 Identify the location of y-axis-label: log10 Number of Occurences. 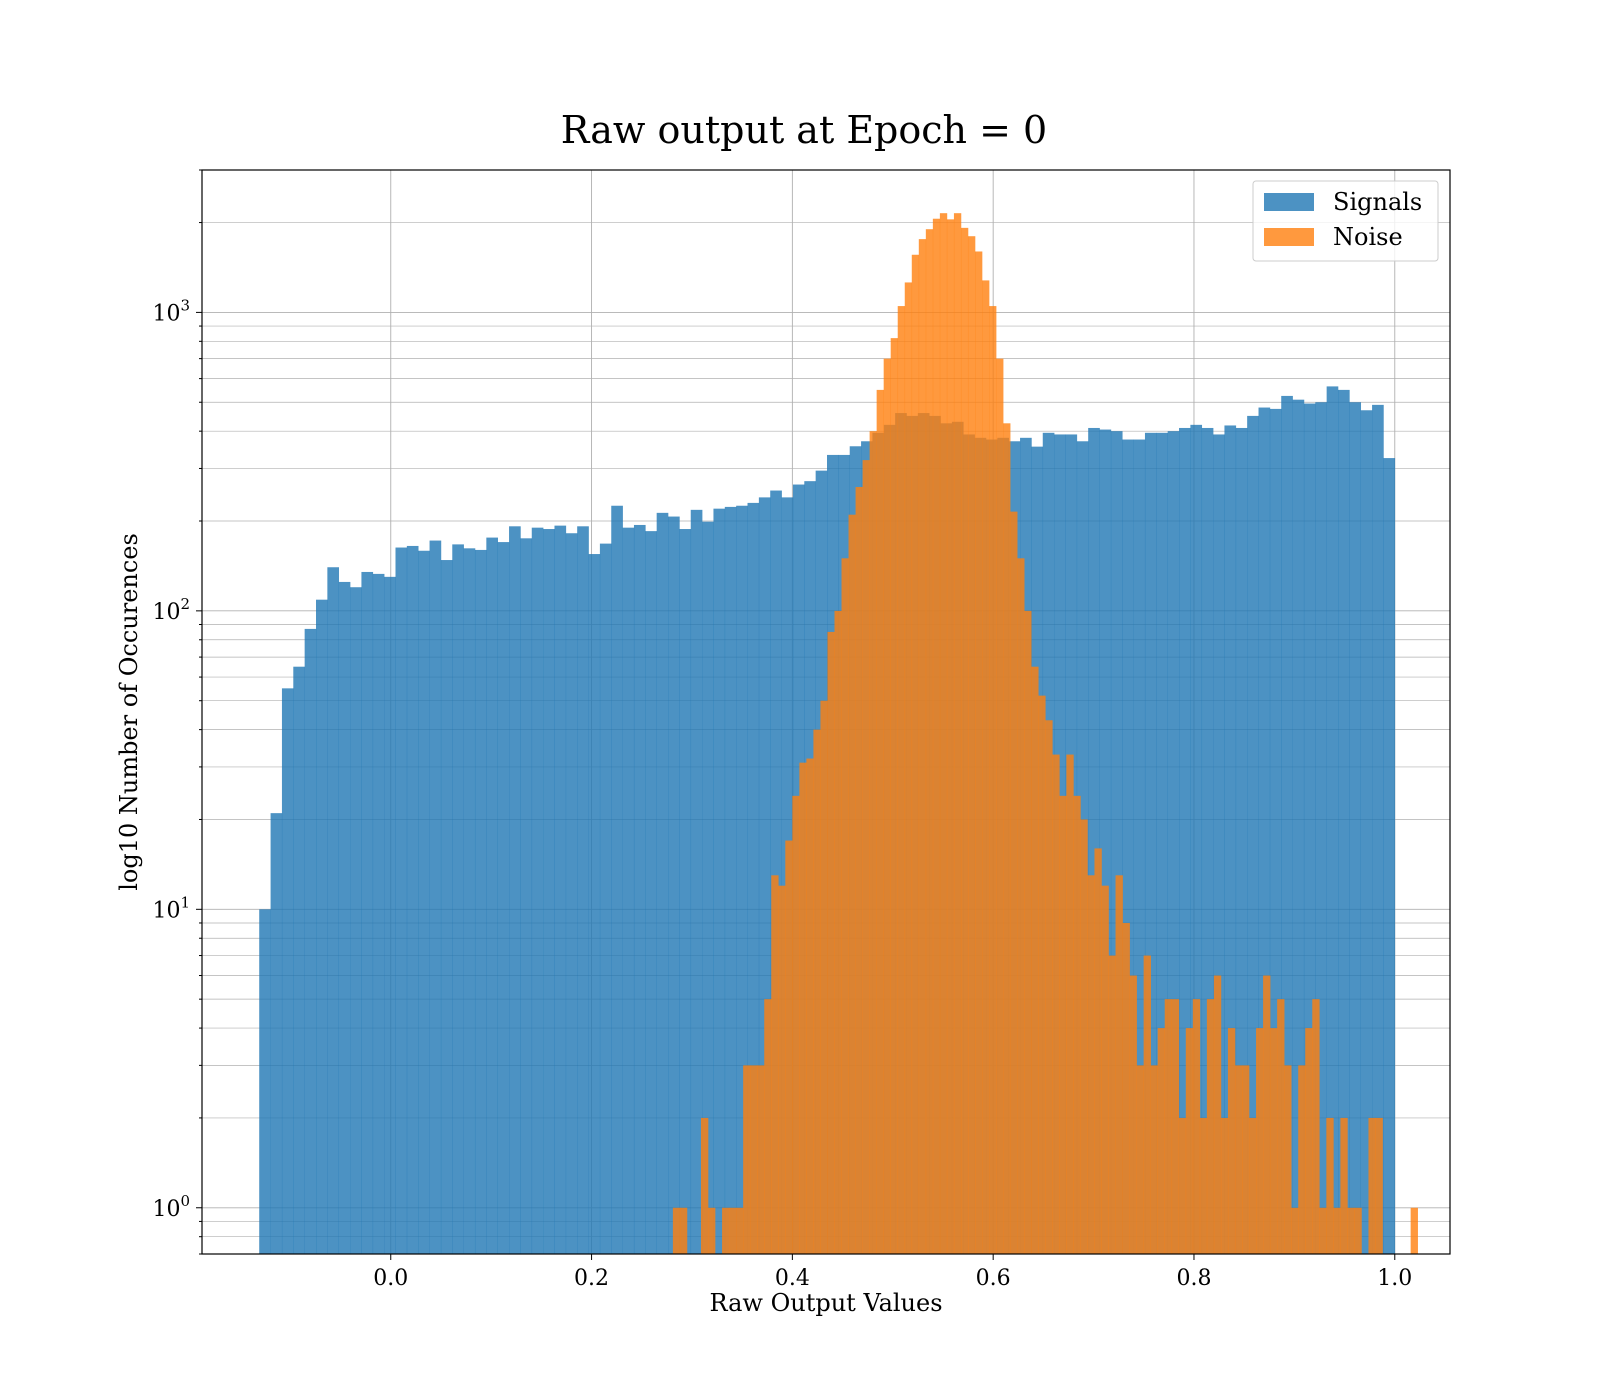
(129, 712).